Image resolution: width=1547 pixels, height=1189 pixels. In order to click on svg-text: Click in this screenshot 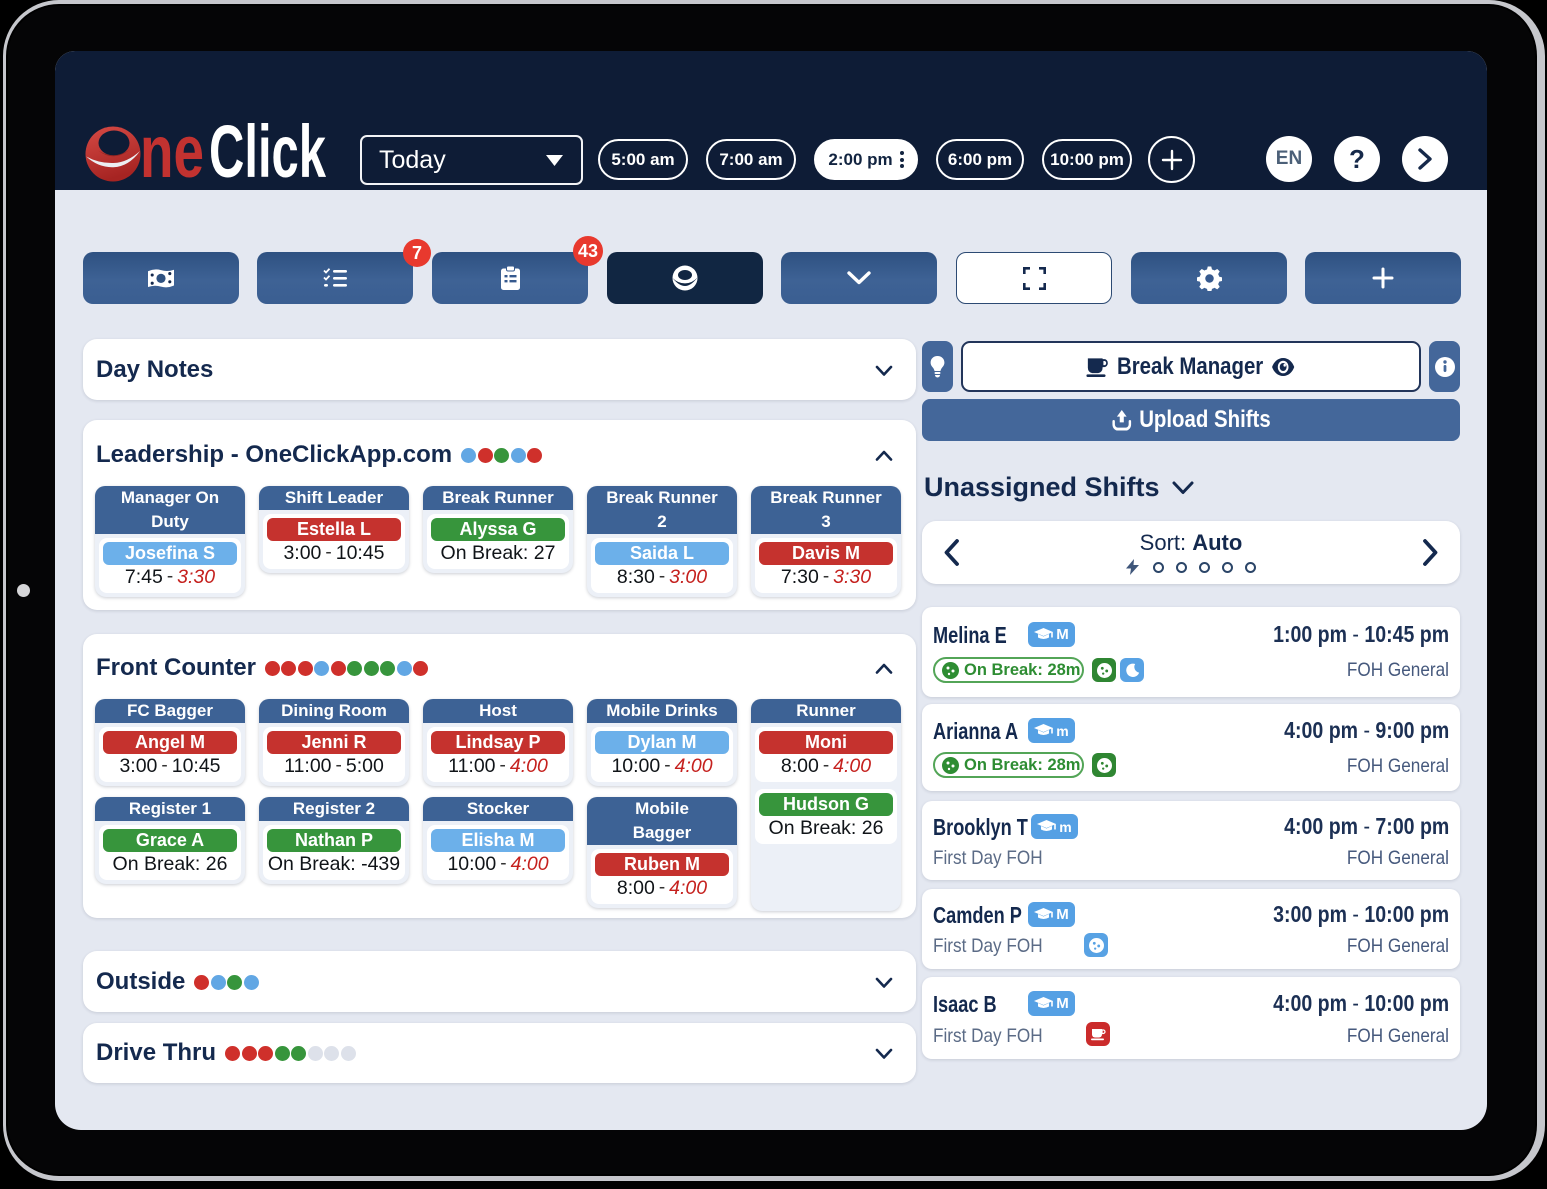, I will do `click(268, 147)`.